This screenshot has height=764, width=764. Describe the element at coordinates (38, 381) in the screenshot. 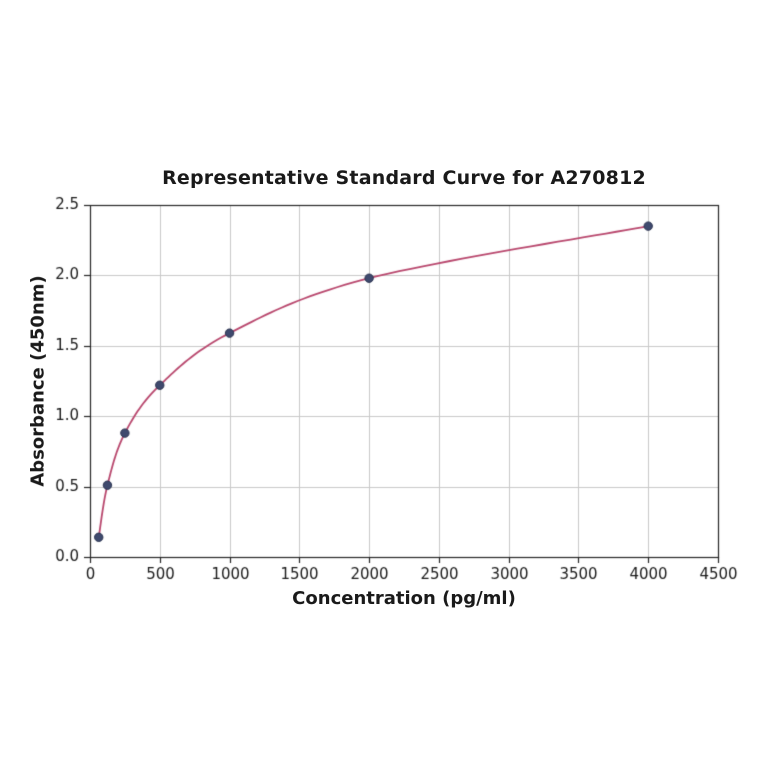

I see `y-axis-label: Absorbance (450nm)` at that location.